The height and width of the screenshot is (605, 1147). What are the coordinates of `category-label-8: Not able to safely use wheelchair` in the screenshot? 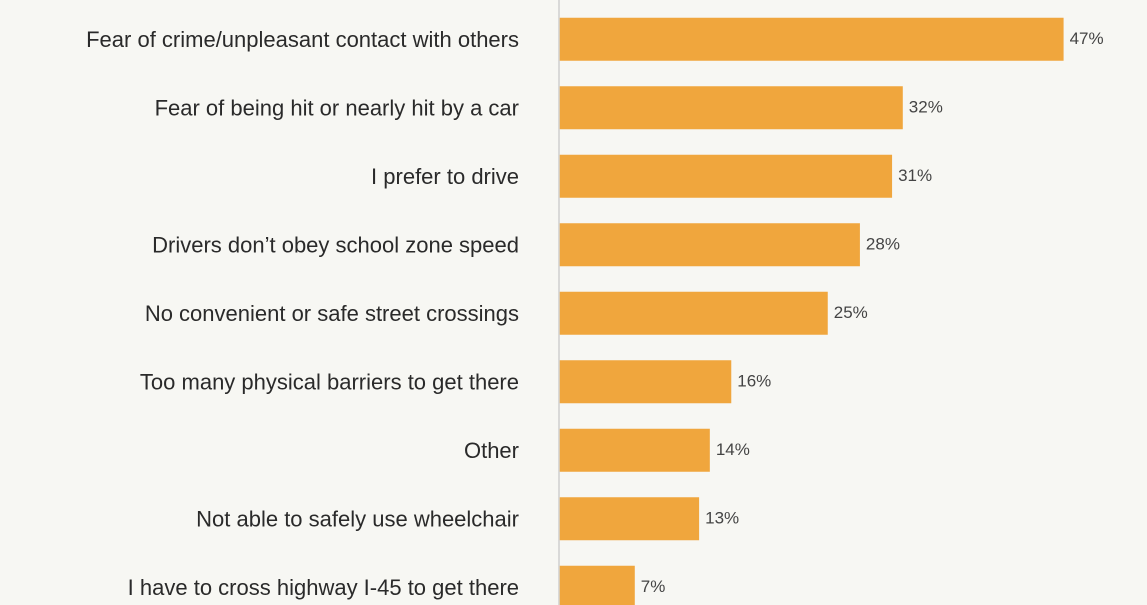 It's located at (357, 518).